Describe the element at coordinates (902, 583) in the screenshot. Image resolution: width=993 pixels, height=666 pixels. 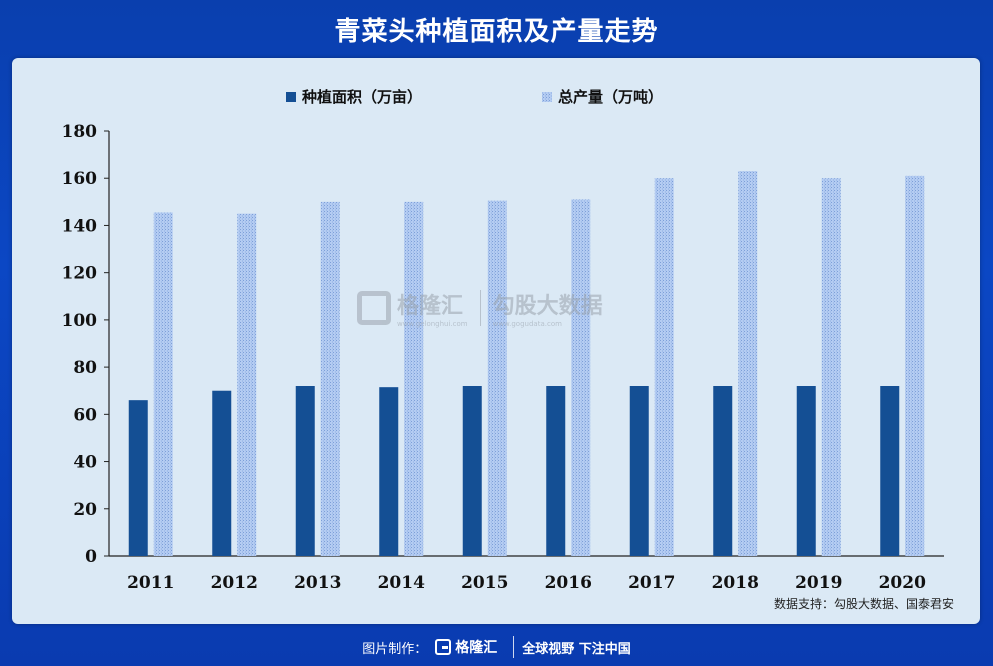
I see `x-tick-label: 2020` at that location.